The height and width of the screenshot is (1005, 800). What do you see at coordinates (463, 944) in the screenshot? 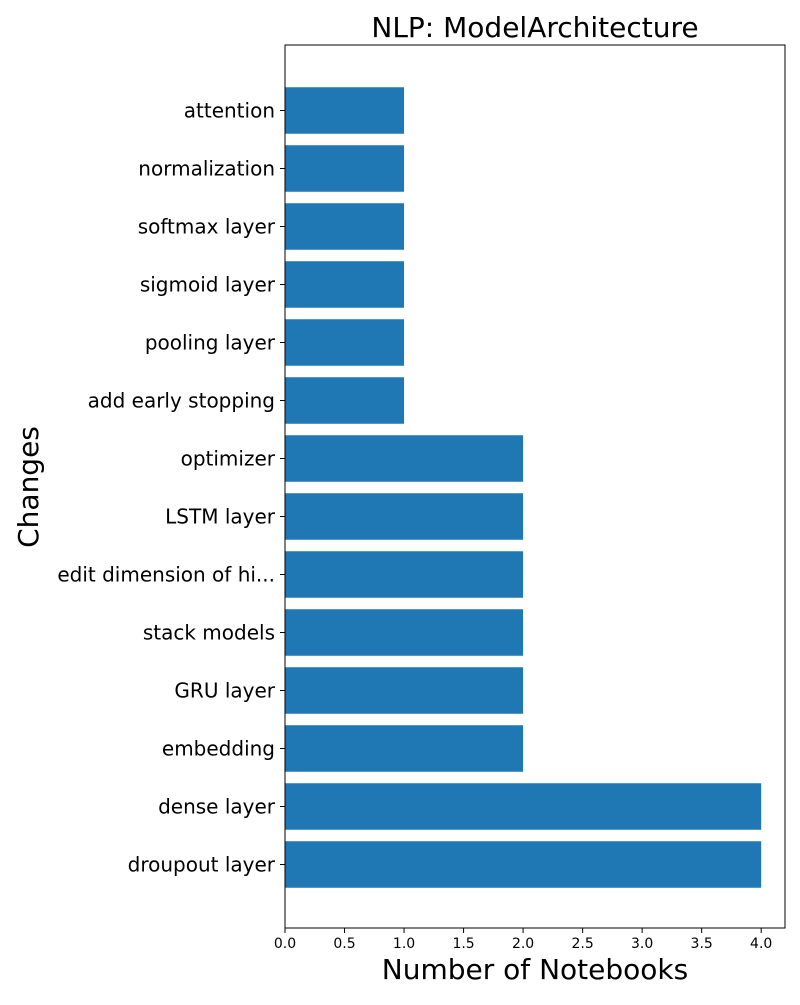
I see `x-tick-label: 1.5` at bounding box center [463, 944].